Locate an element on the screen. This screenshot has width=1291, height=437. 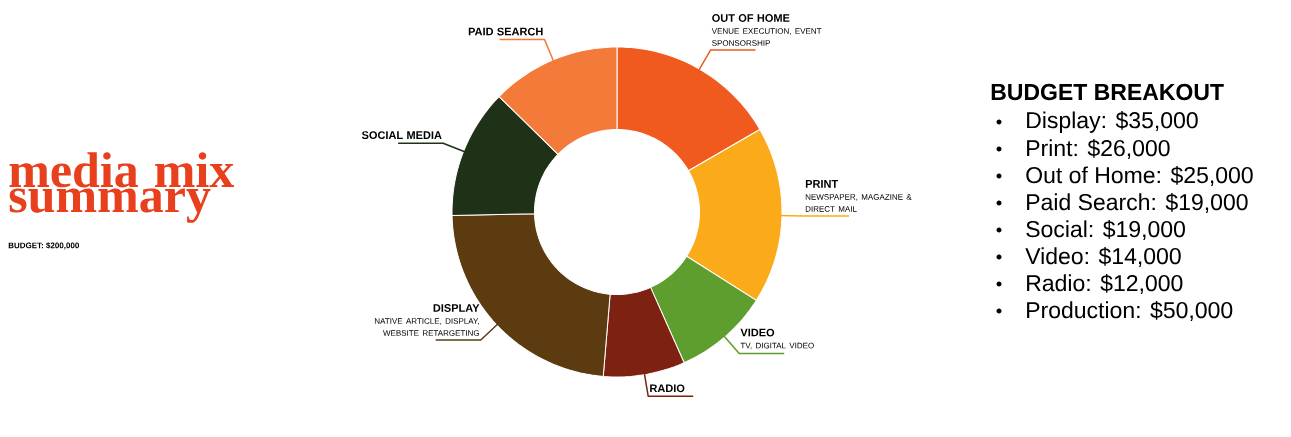
slice-label: VIDEO is located at coordinates (757, 332).